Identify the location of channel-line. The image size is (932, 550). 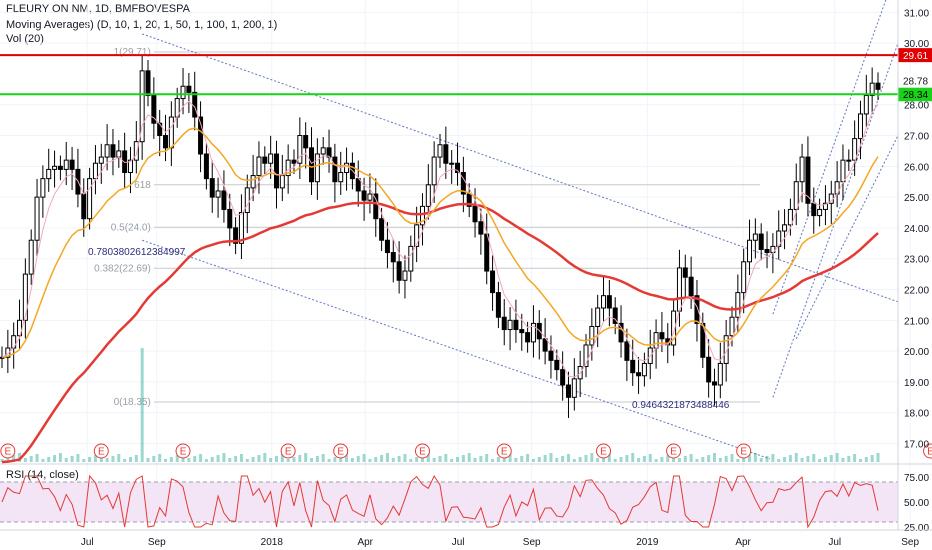
(829, 157).